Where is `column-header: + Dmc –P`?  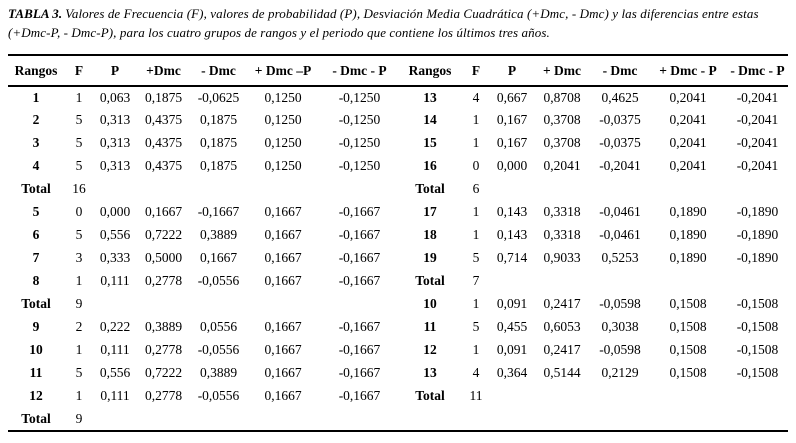
column-header: + Dmc –P is located at coordinates (283, 70).